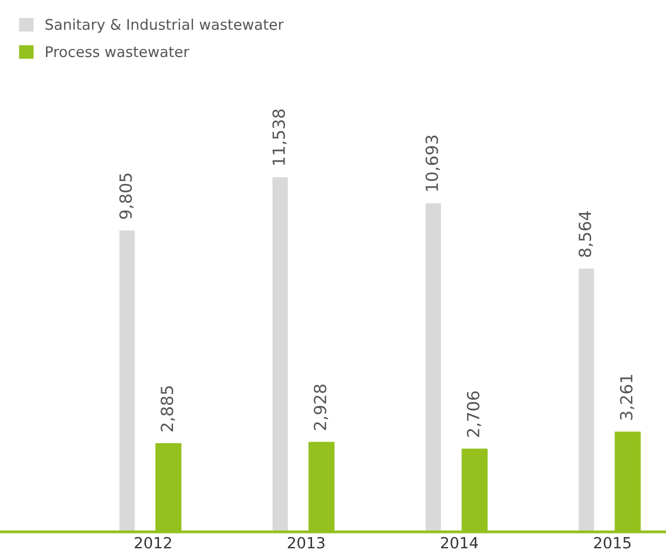  I want to click on x-tick-label: 2012, so click(153, 542).